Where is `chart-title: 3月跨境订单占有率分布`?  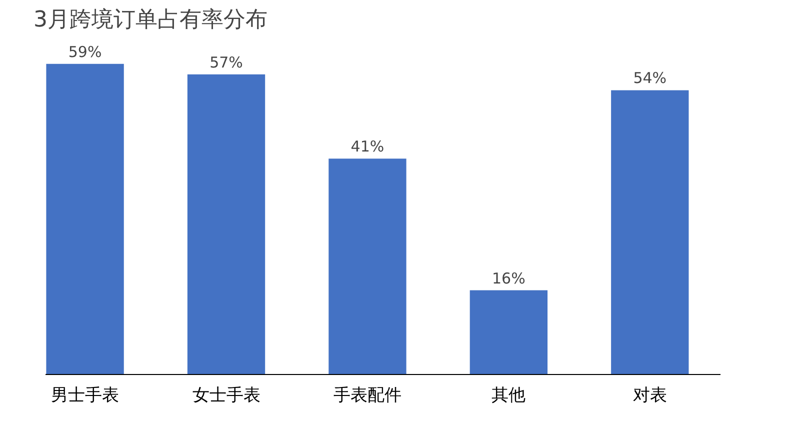 chart-title: 3月跨境订单占有率分布 is located at coordinates (151, 20).